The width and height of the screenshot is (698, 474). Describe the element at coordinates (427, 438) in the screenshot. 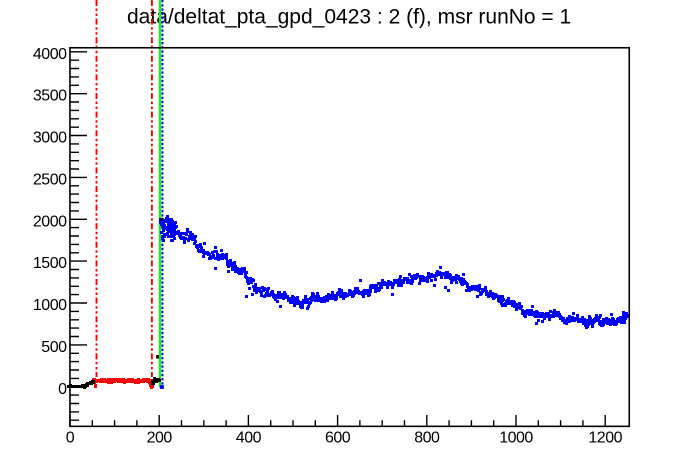

I see `svg-text: 800` at that location.